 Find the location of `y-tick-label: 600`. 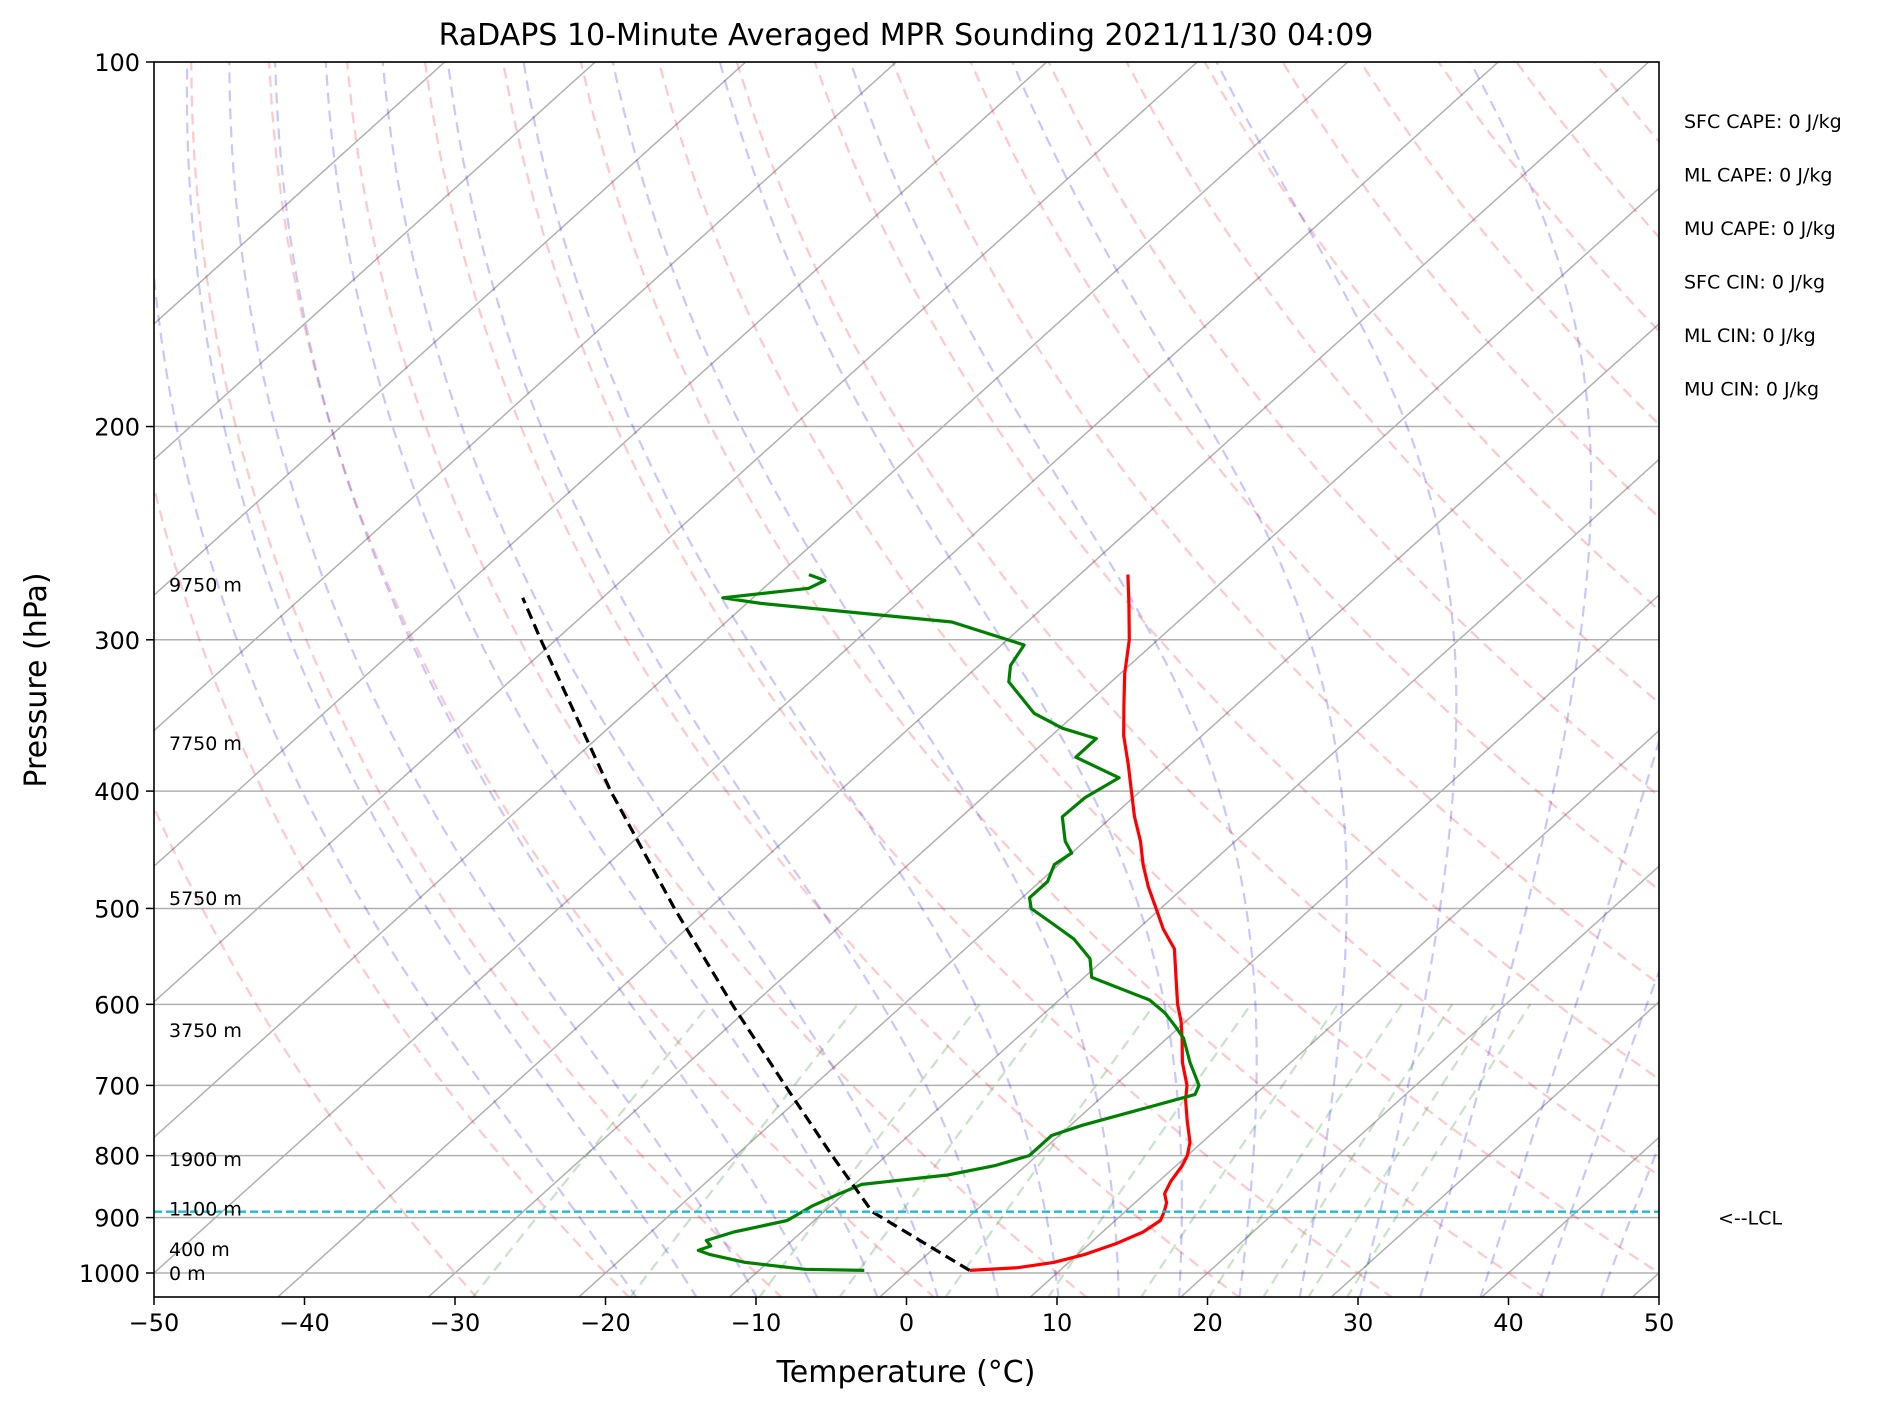

y-tick-label: 600 is located at coordinates (117, 1005).